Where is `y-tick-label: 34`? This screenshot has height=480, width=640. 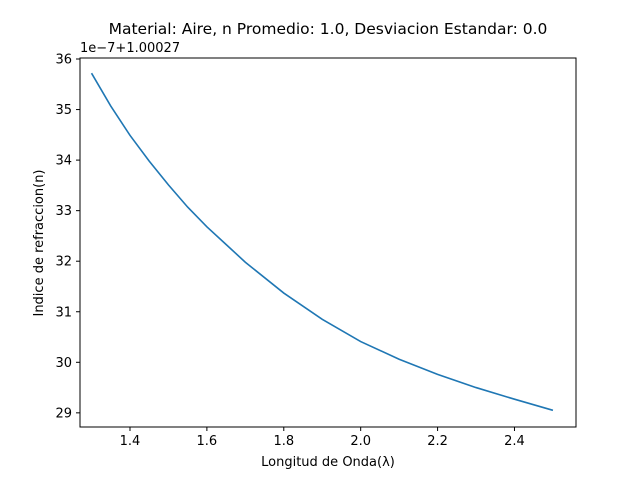 y-tick-label: 34 is located at coordinates (63, 161).